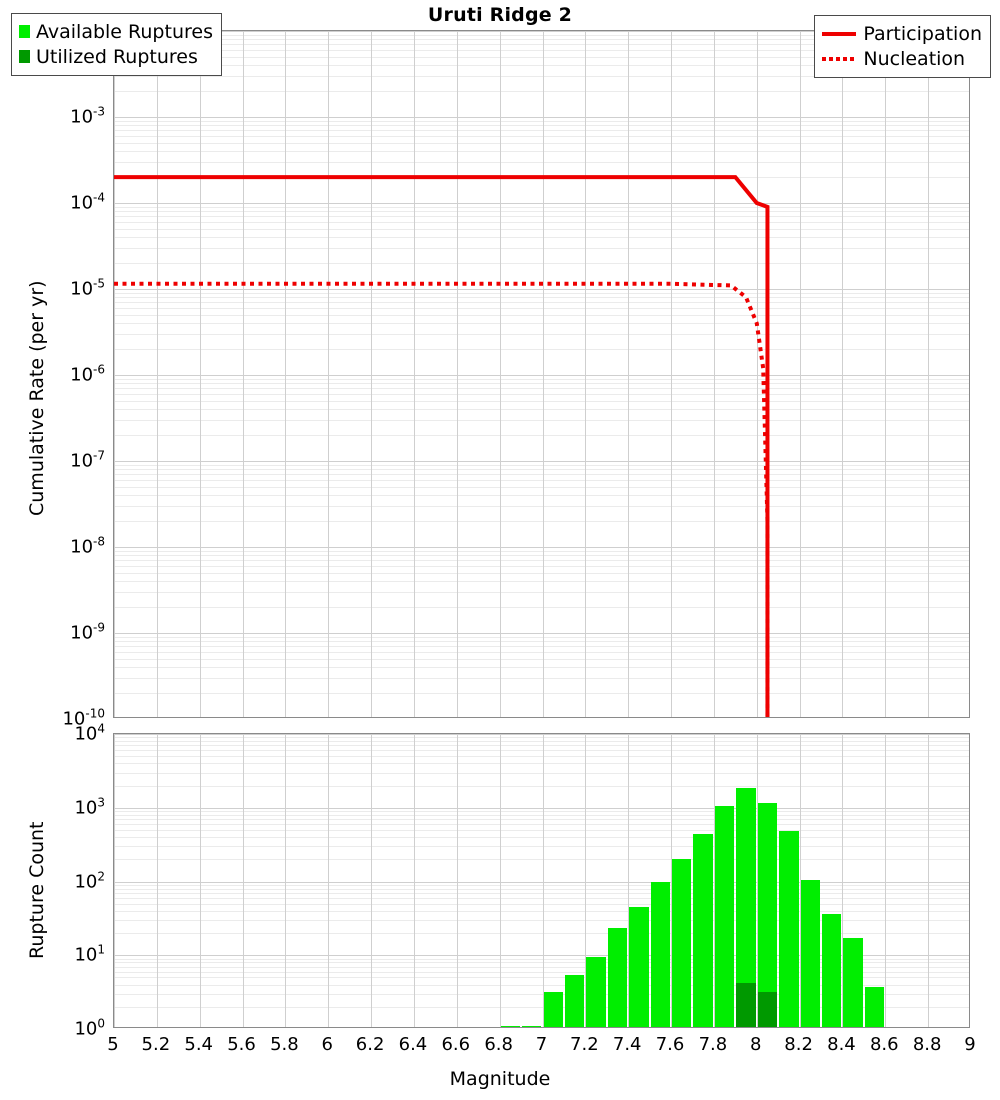 Image resolution: width=1000 pixels, height=1100 pixels. What do you see at coordinates (116, 31) in the screenshot?
I see `legend-item-available-ruptures: Available Ruptures` at bounding box center [116, 31].